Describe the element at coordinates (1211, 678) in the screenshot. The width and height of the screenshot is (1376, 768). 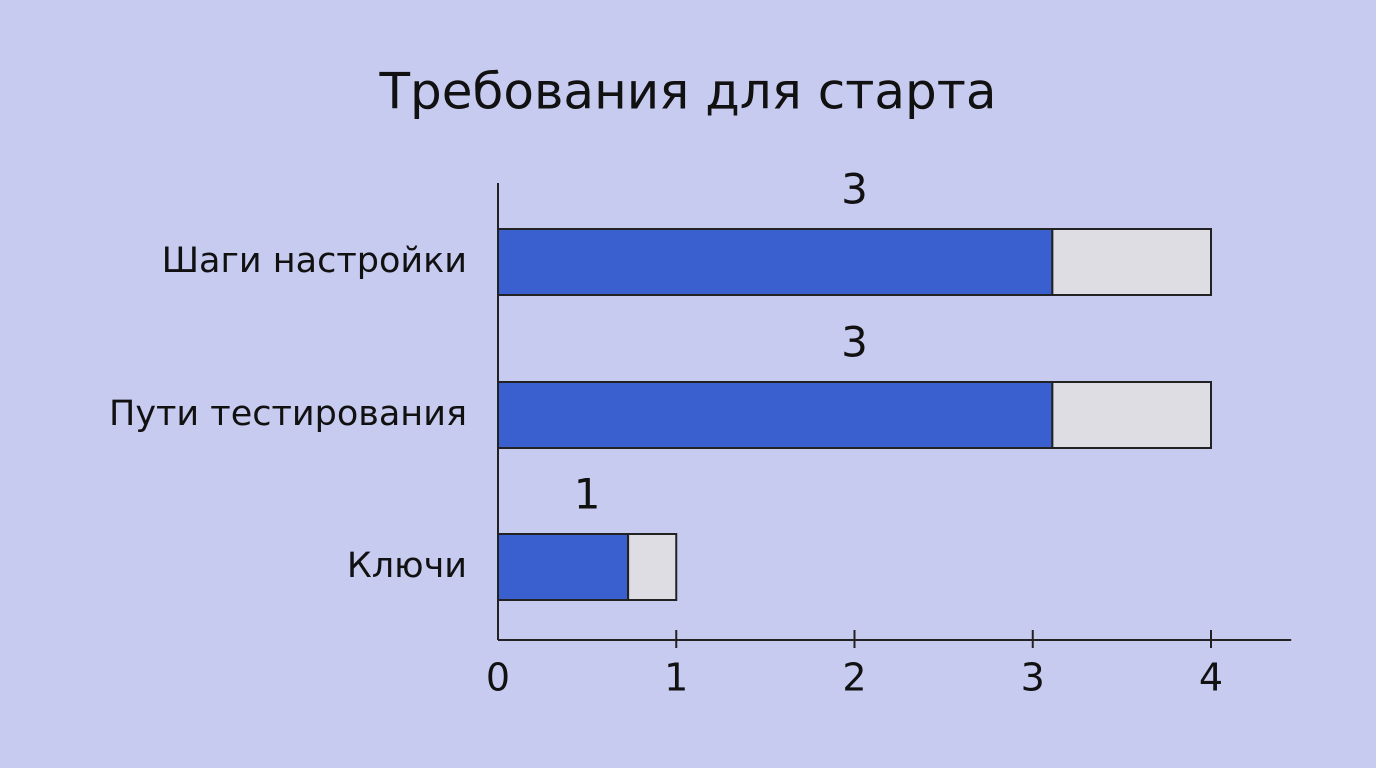
I see `x-tick-label: 4` at that location.